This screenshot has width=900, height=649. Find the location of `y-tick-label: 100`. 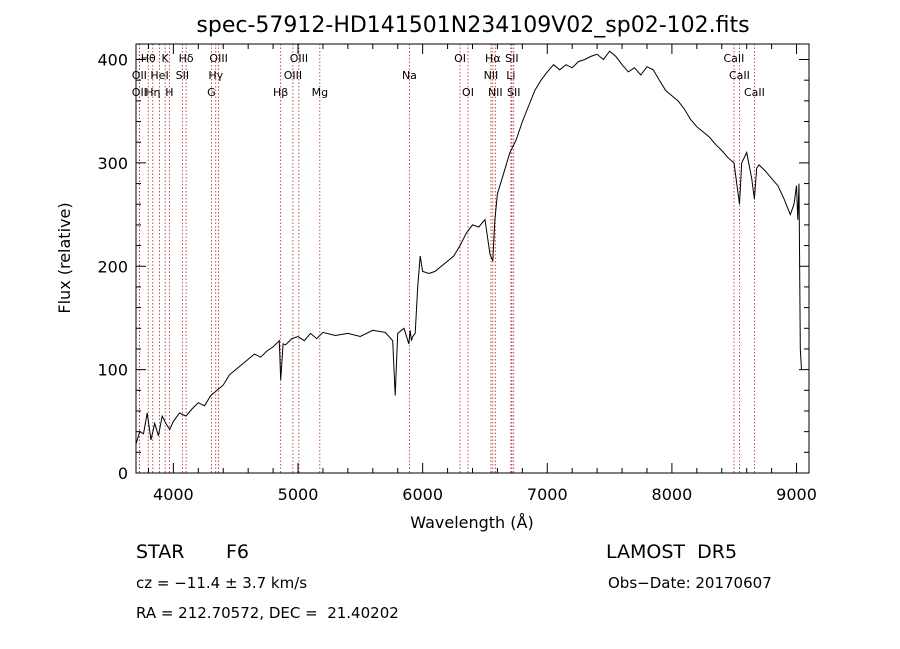

y-tick-label: 100 is located at coordinates (112, 370).